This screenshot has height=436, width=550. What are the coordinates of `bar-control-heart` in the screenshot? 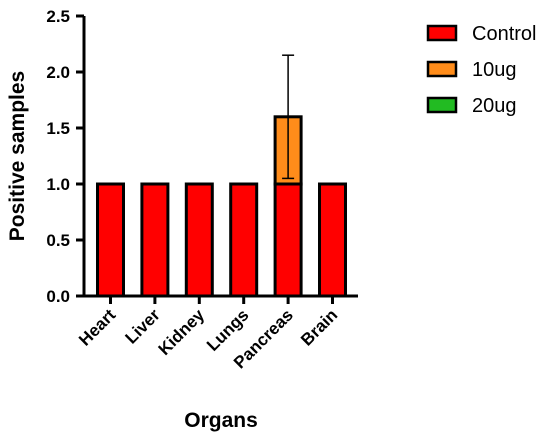 It's located at (110, 240).